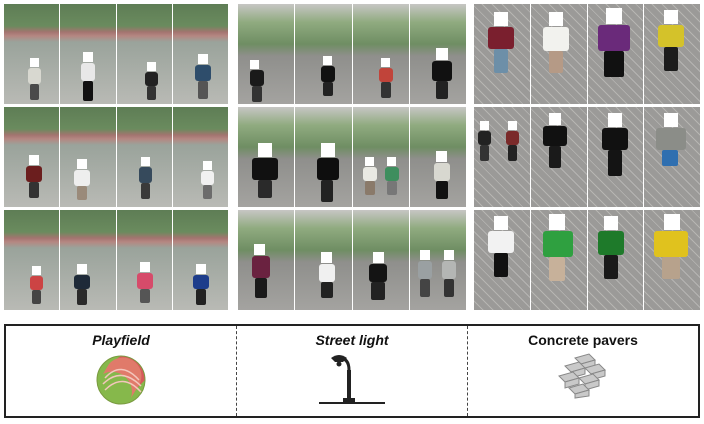 This screenshot has width=704, height=424. I want to click on legend-item-street-light: Street light, so click(351, 371).